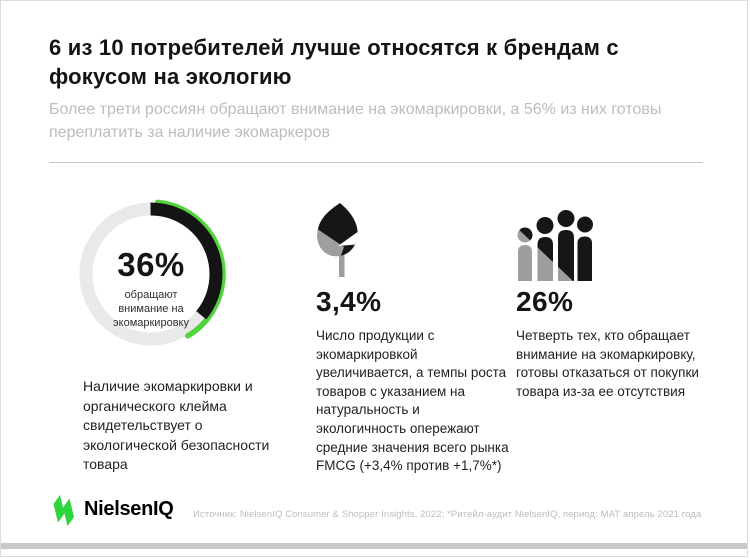 The image size is (750, 559). I want to click on nielseniq-wordmark: NielsenIQ, so click(129, 508).